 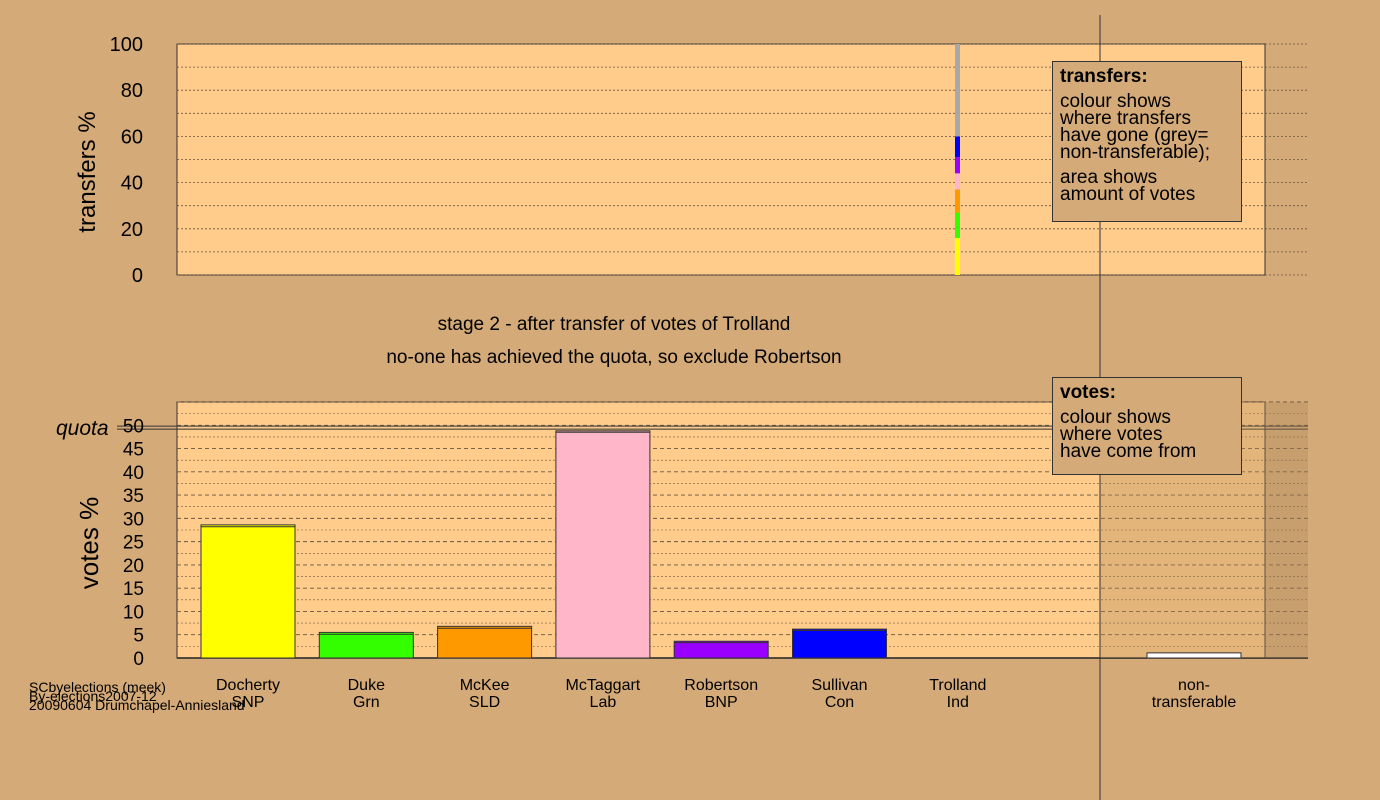 I want to click on candidate-name: McTaggart, so click(x=603, y=685).